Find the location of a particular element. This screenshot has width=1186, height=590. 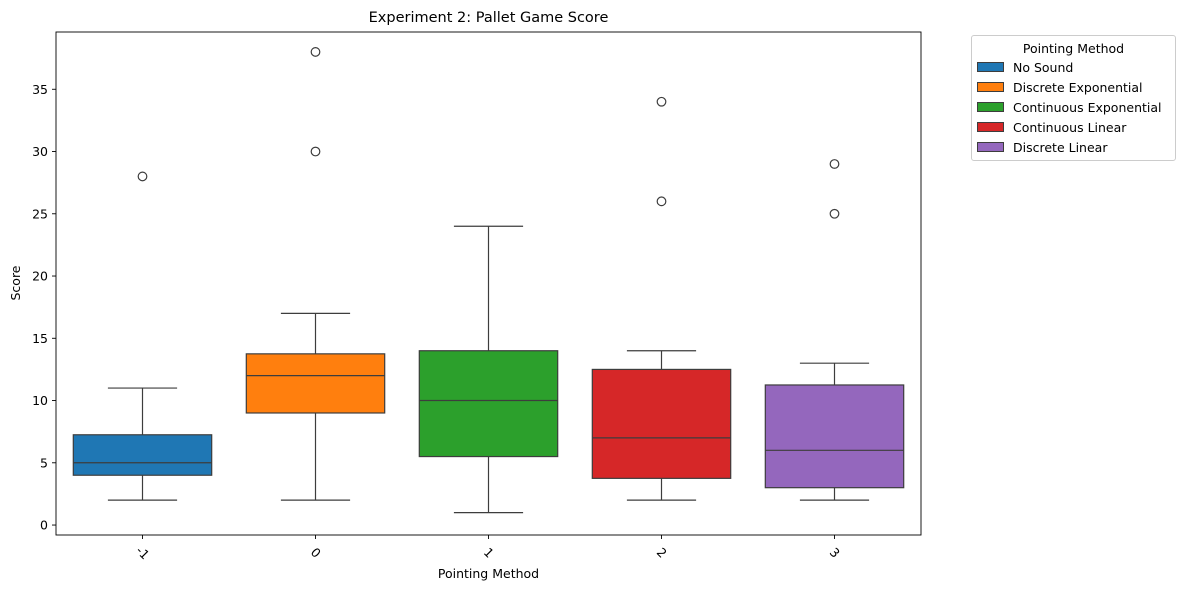

x-tick-label: 1 is located at coordinates (489, 553).